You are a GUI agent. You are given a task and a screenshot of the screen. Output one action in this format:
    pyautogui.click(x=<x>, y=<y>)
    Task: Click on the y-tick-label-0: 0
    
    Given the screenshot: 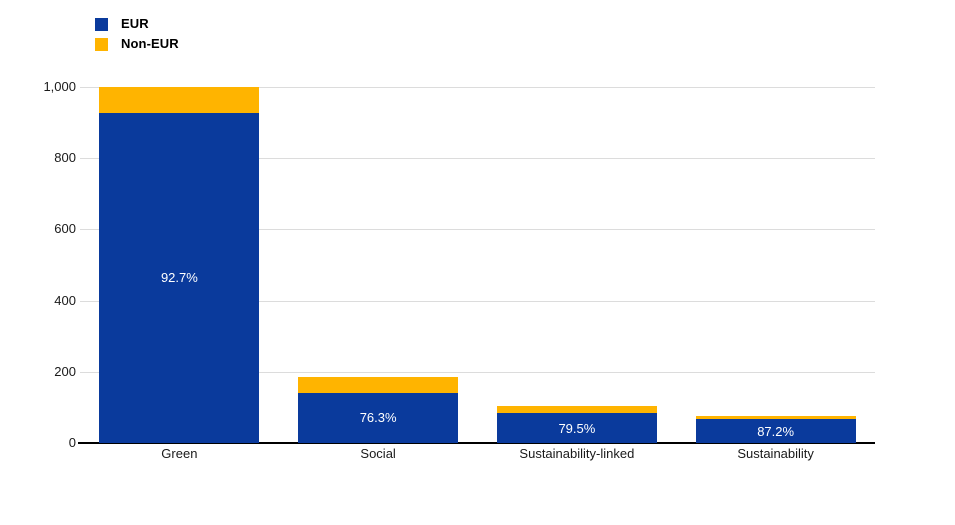 What is the action you would take?
    pyautogui.click(x=72, y=442)
    